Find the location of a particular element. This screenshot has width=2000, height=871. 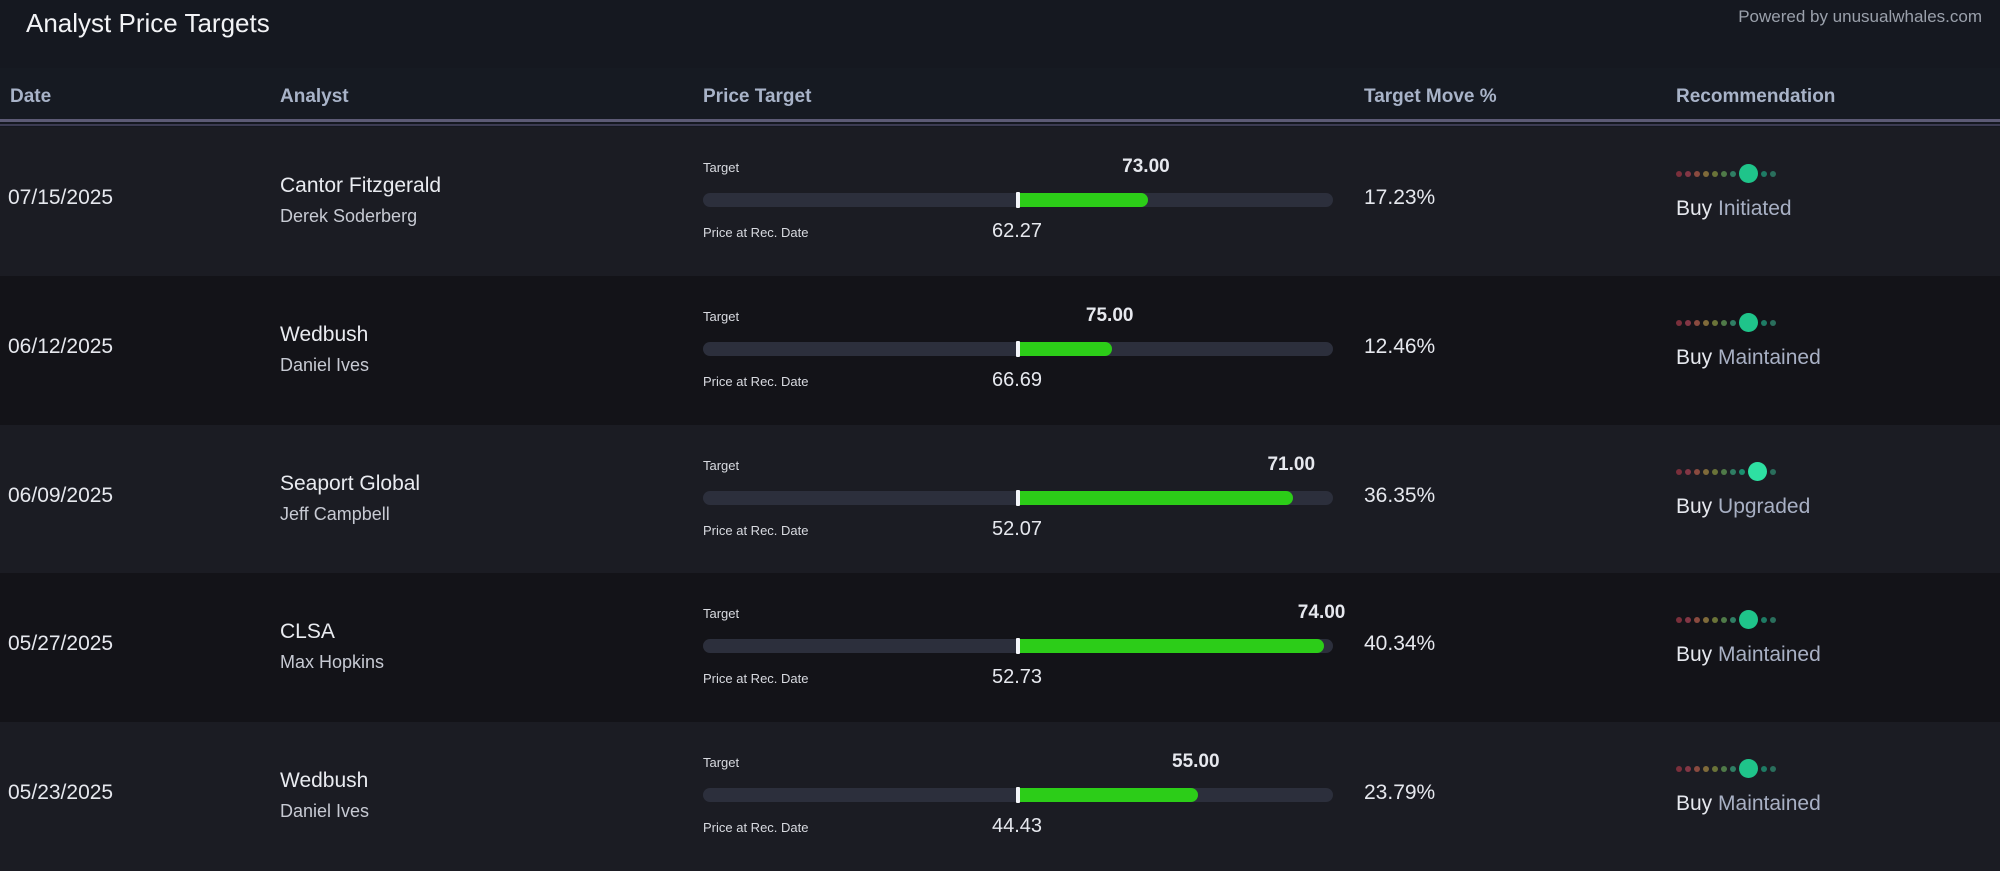

row-date: 05/27/2025 is located at coordinates (61, 644).